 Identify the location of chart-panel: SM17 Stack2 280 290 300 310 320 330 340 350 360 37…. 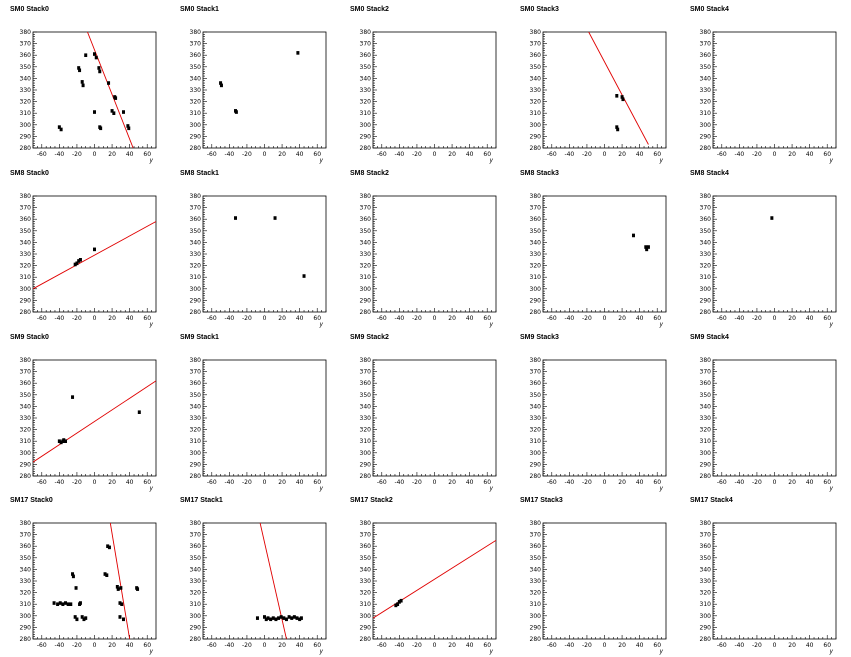
(432, 577).